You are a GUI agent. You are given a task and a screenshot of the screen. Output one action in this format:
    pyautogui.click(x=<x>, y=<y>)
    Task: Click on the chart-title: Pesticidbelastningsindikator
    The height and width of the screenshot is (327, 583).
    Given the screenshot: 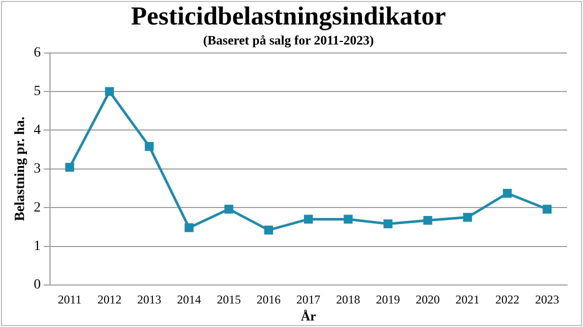 What is the action you would take?
    pyautogui.click(x=288, y=15)
    